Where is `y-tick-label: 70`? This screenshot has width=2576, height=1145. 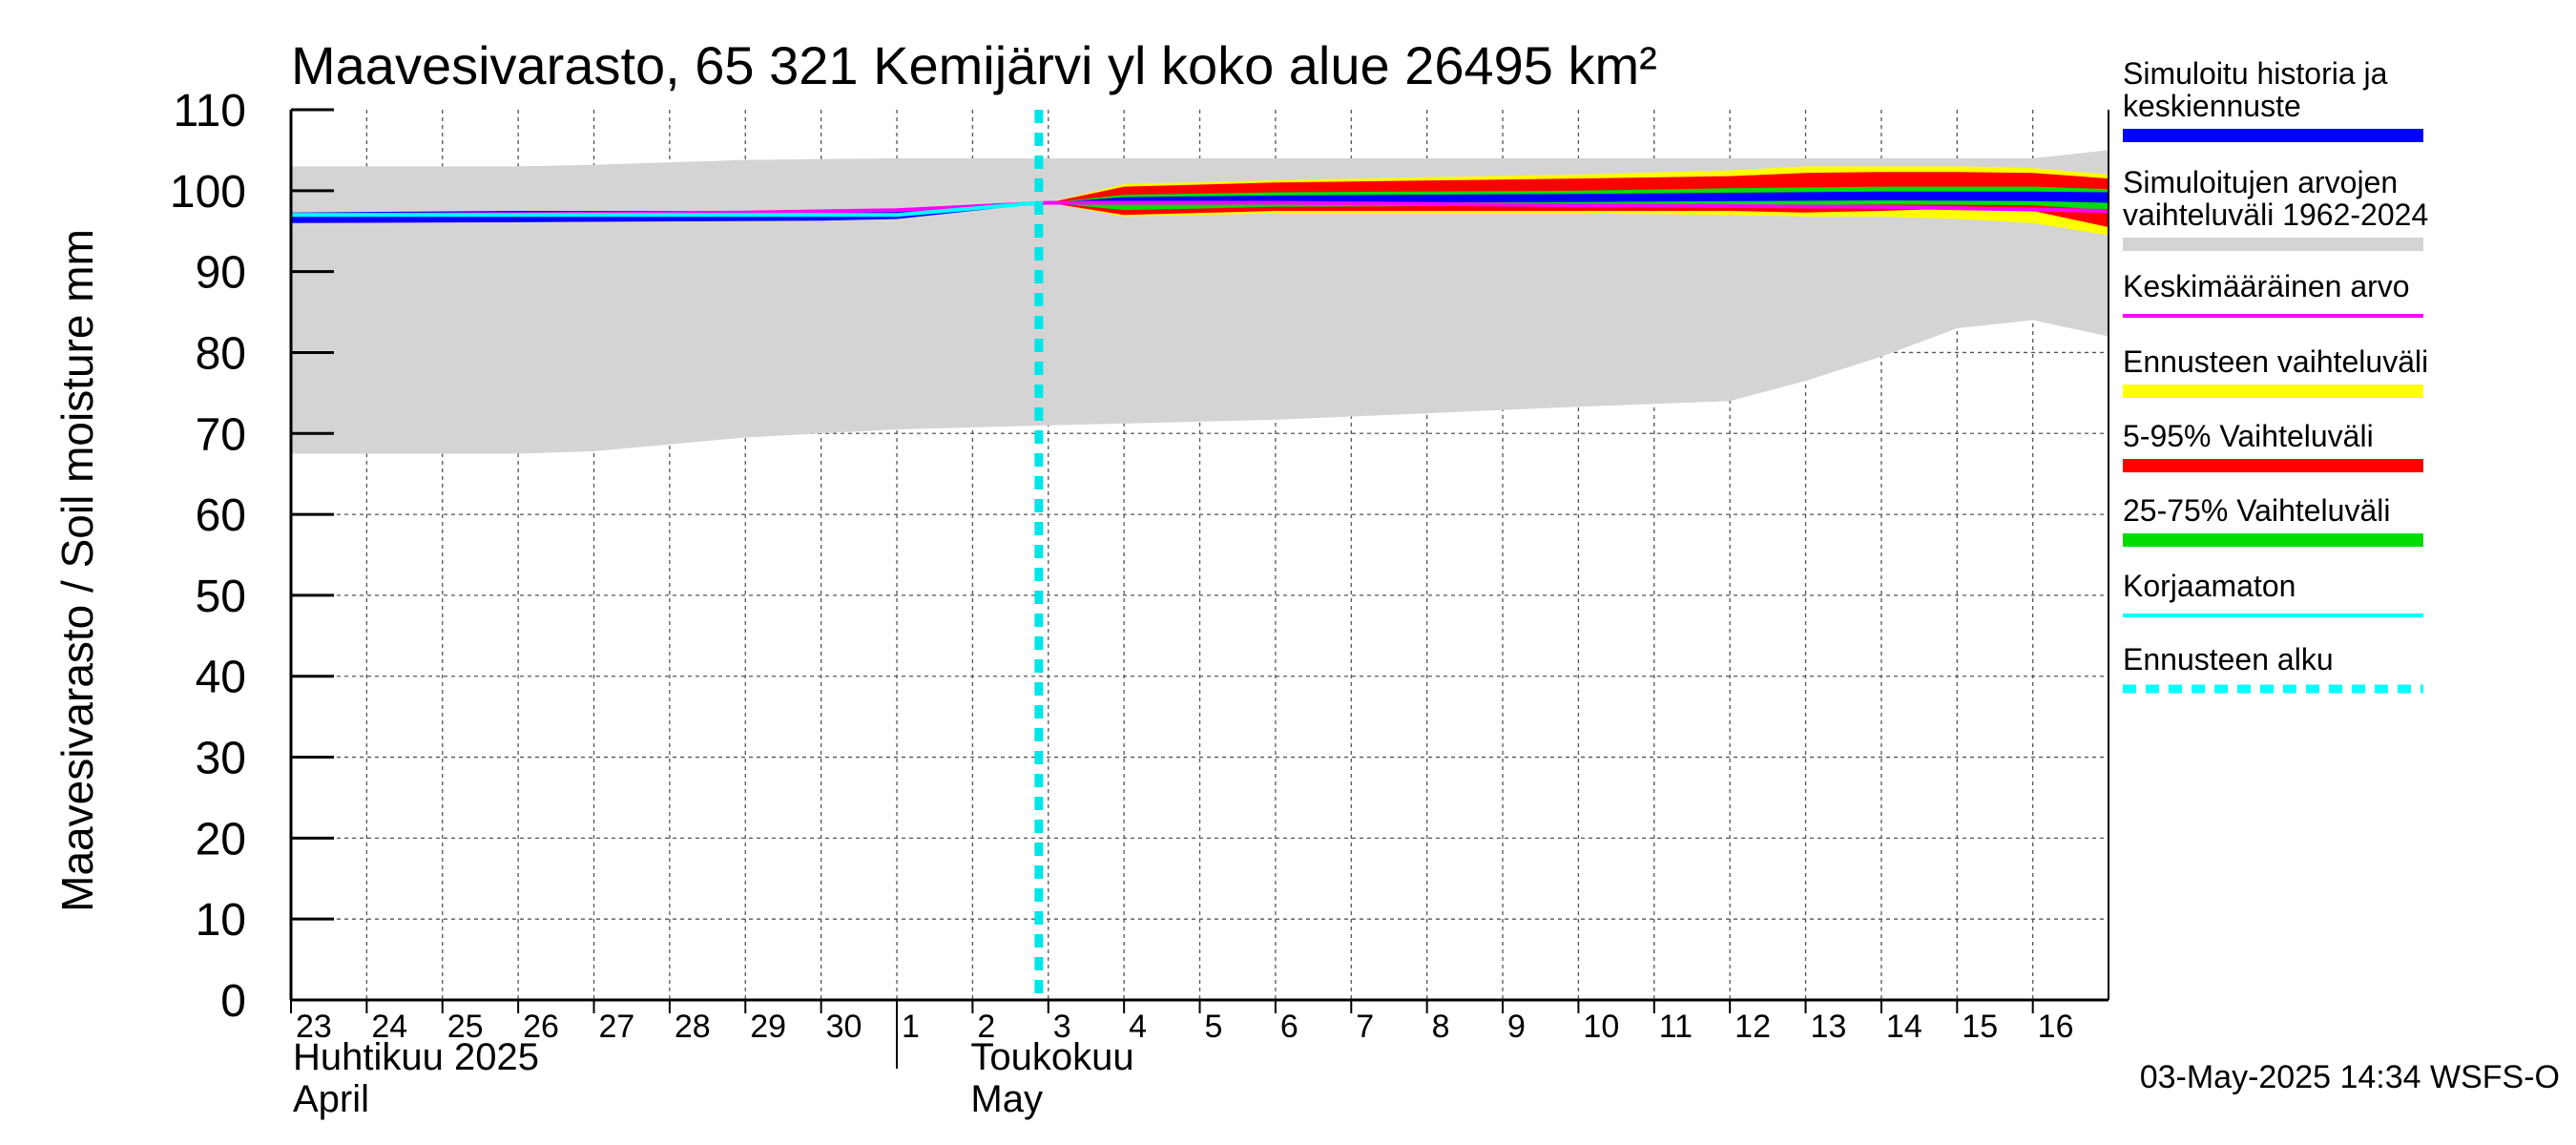 y-tick-label: 70 is located at coordinates (221, 434).